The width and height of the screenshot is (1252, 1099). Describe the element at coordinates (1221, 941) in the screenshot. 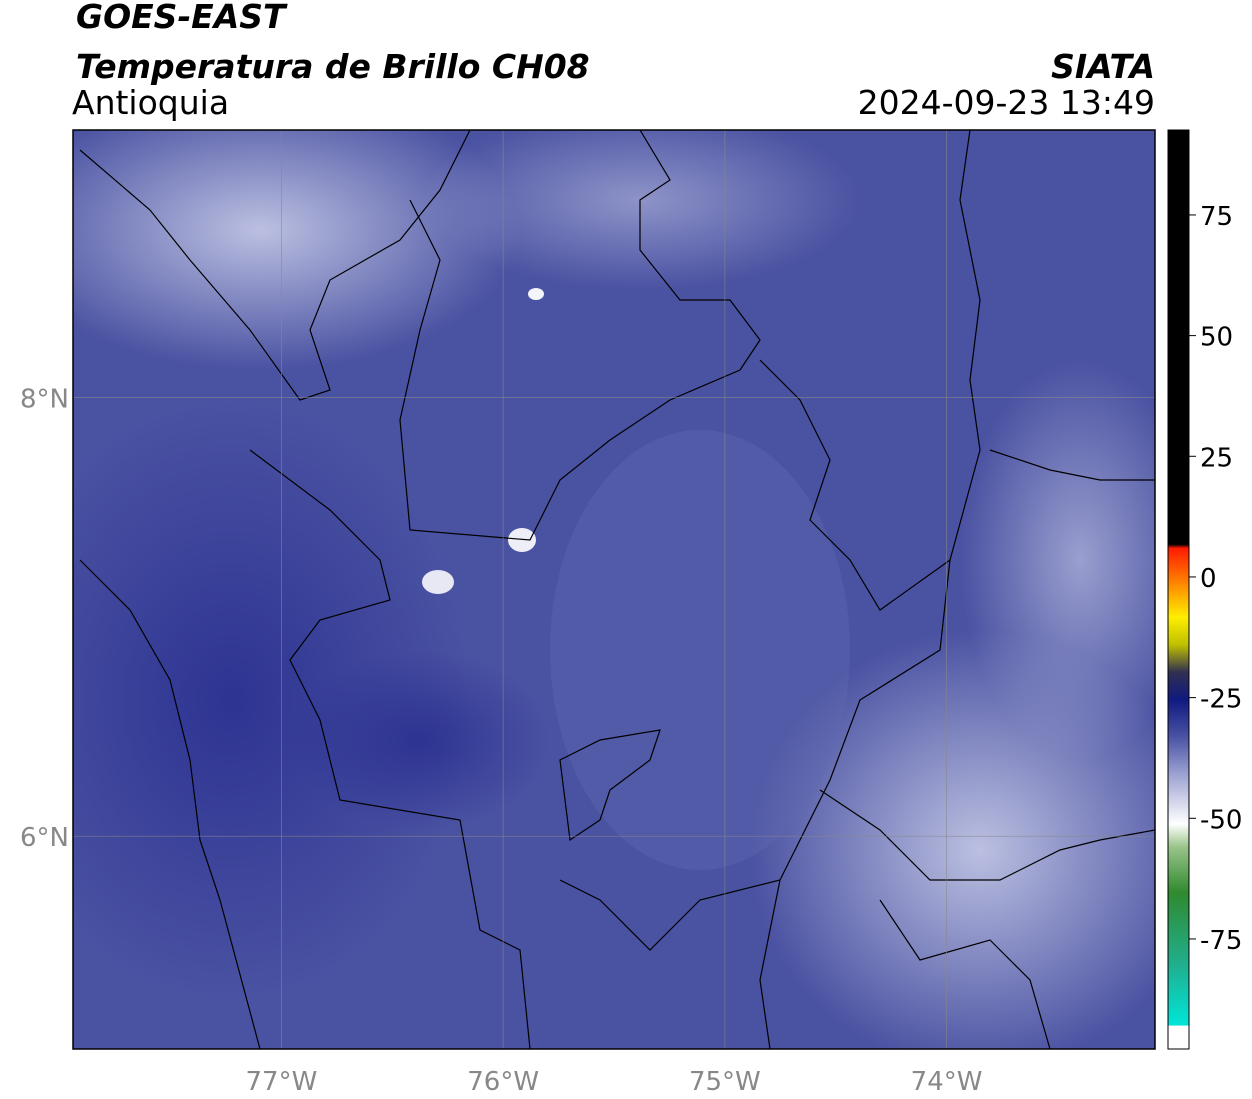

I see `colorbar-tick-label: -75` at that location.